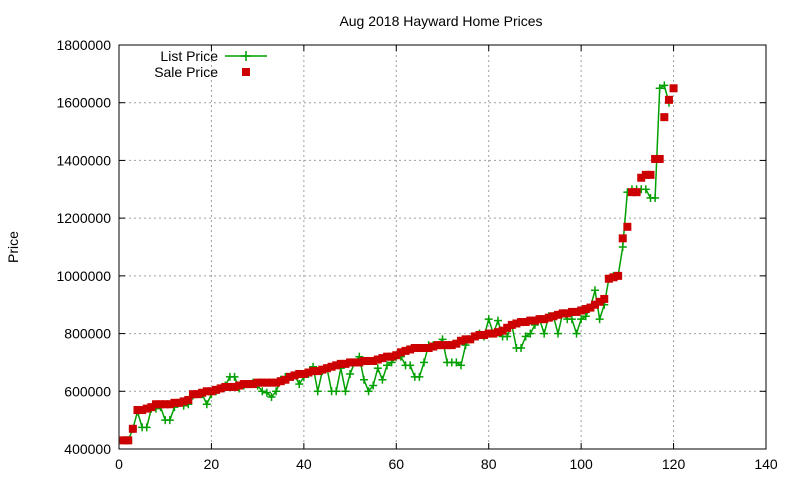 The height and width of the screenshot is (480, 800). What do you see at coordinates (87, 449) in the screenshot?
I see `y-tick-label: 400000` at bounding box center [87, 449].